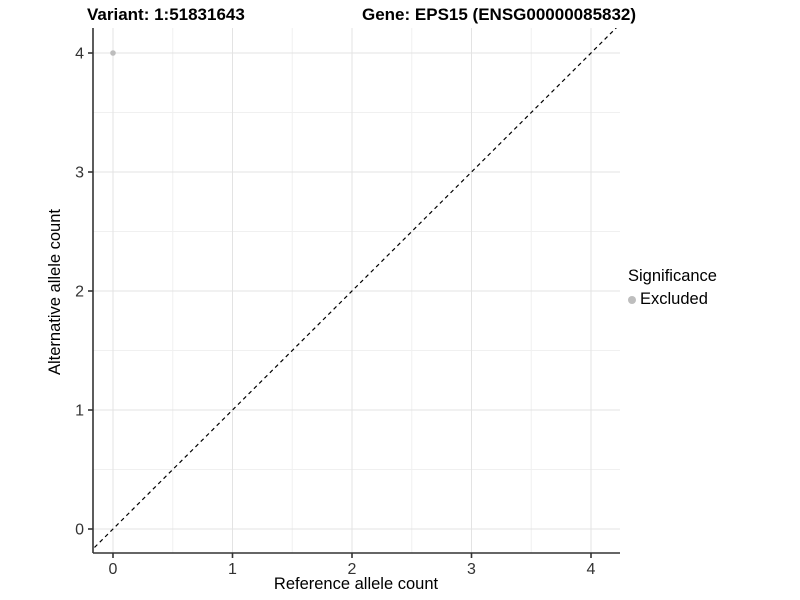 The image size is (800, 600). What do you see at coordinates (591, 569) in the screenshot?
I see `x-tick-label: 4` at bounding box center [591, 569].